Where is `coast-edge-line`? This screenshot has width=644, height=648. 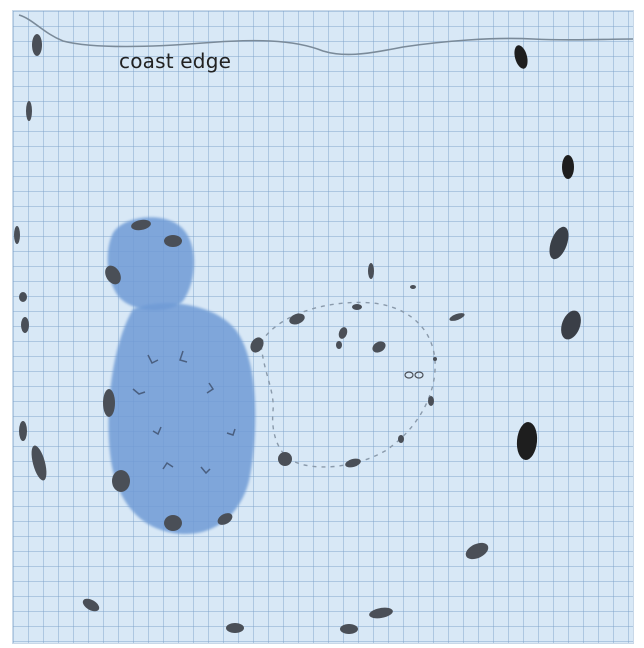
coast-edge-line is located at coordinates (325, 35).